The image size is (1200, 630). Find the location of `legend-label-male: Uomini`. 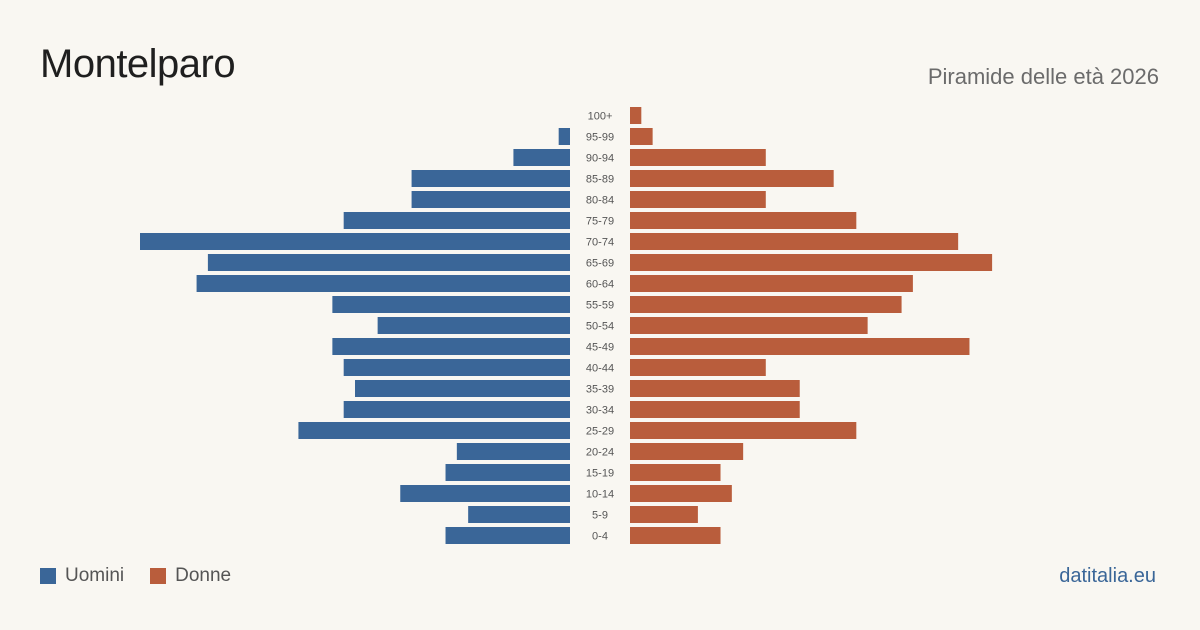

legend-label-male: Uomini is located at coordinates (95, 575).